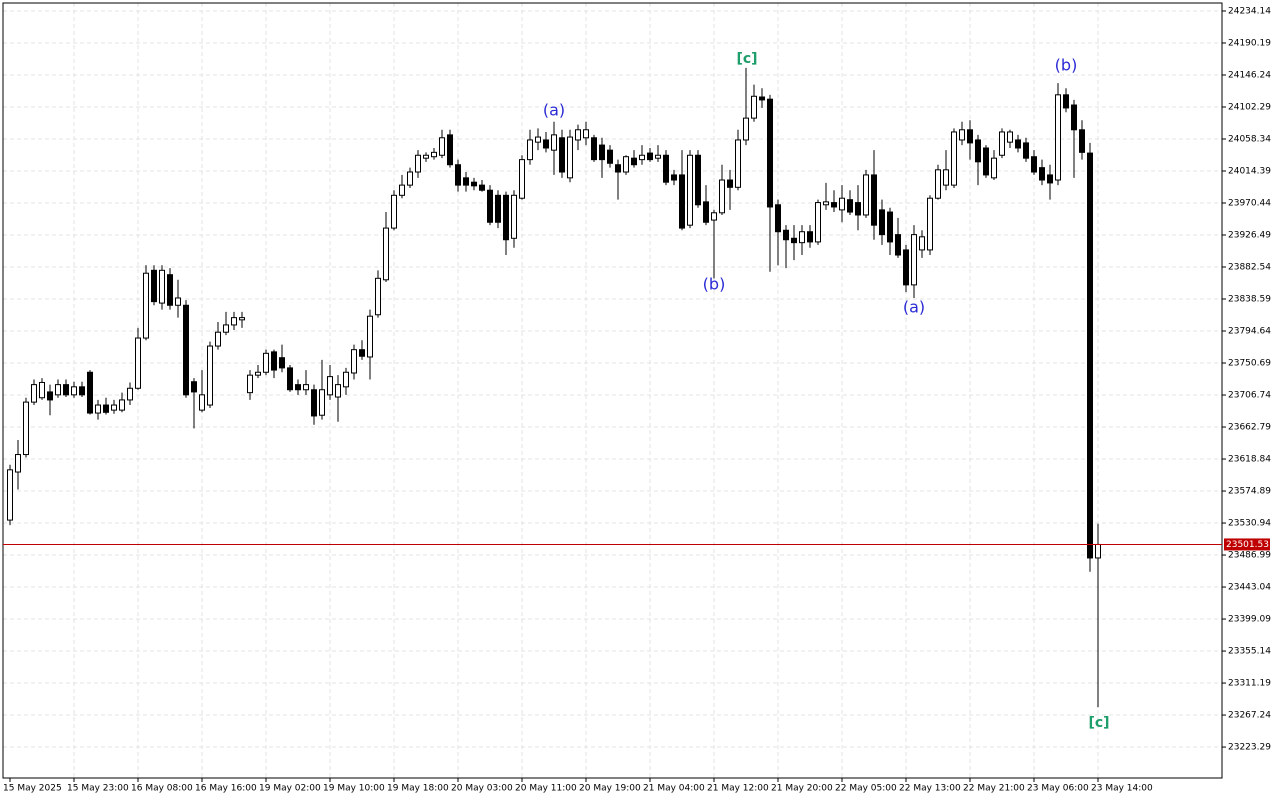 Image resolution: width=1280 pixels, height=800 pixels. What do you see at coordinates (1249, 236) in the screenshot?
I see `y-tick-label: 23926.49` at bounding box center [1249, 236].